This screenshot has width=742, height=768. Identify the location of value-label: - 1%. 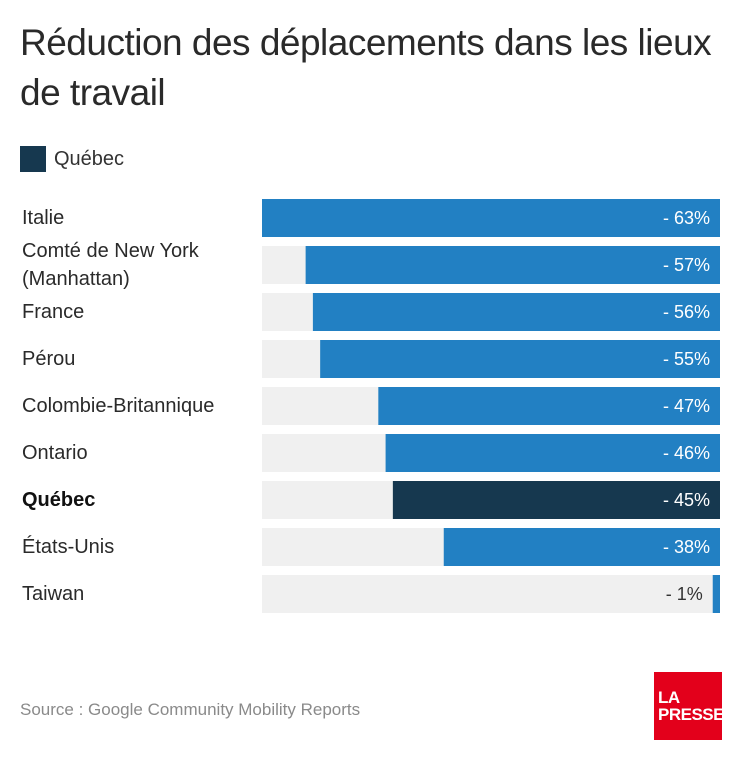
(684, 594).